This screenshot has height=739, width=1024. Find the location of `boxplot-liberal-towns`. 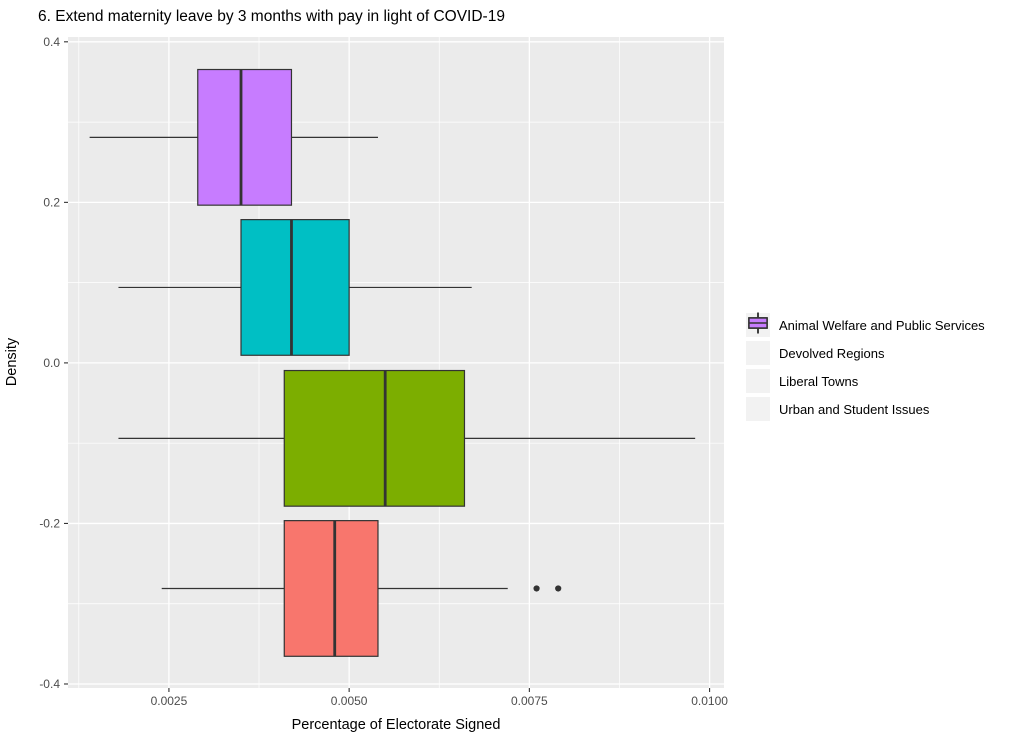

boxplot-liberal-towns is located at coordinates (295, 287).